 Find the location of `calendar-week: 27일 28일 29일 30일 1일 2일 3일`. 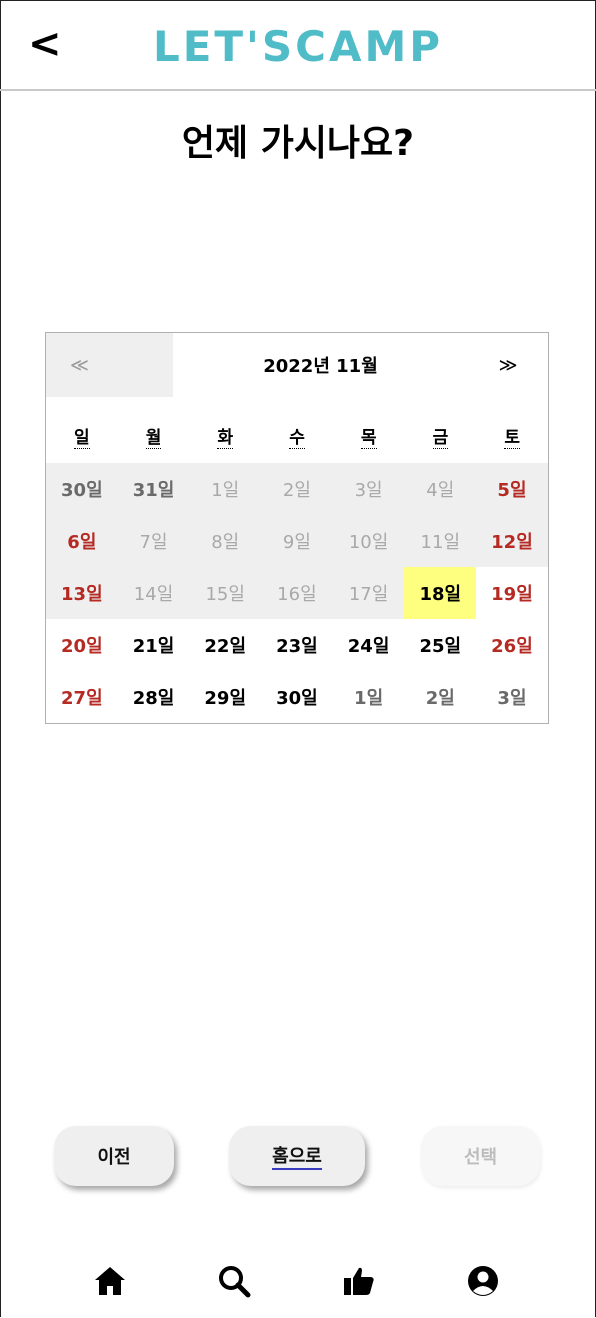

calendar-week: 27일 28일 29일 30일 1일 2일 3일 is located at coordinates (297, 697).